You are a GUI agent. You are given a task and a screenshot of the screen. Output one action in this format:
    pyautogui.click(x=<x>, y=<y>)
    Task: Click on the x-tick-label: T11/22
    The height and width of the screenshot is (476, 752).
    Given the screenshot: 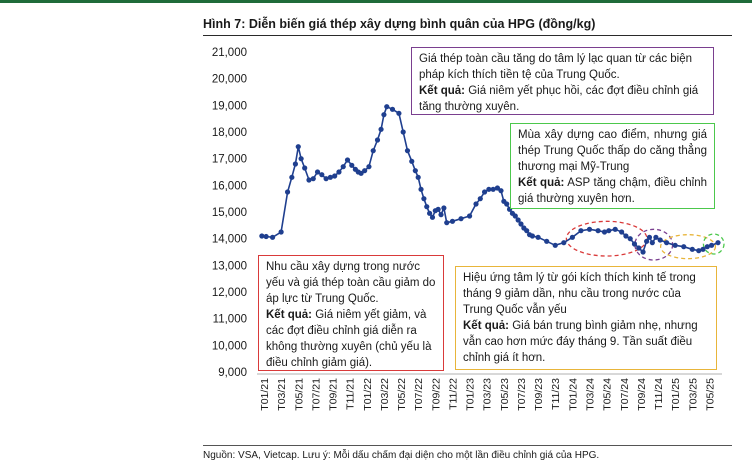 What is the action you would take?
    pyautogui.click(x=453, y=394)
    